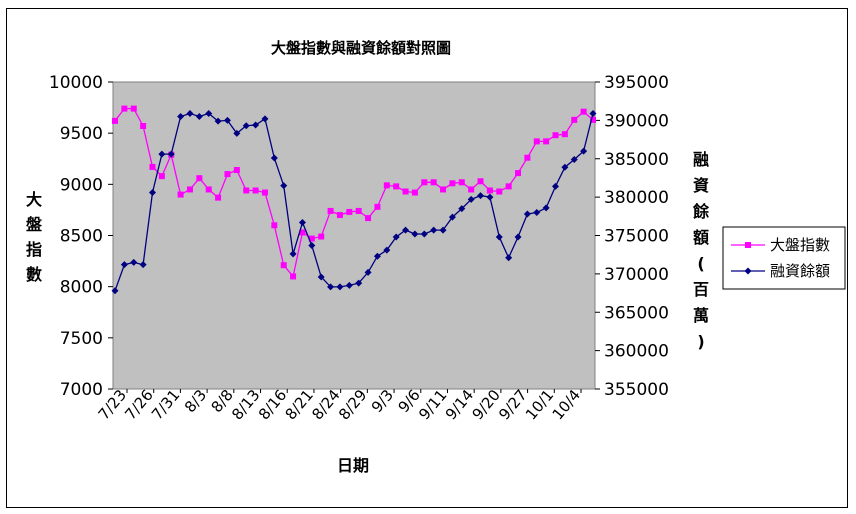  Describe the element at coordinates (81, 288) in the screenshot. I see `left-tick-label: 8000` at that location.